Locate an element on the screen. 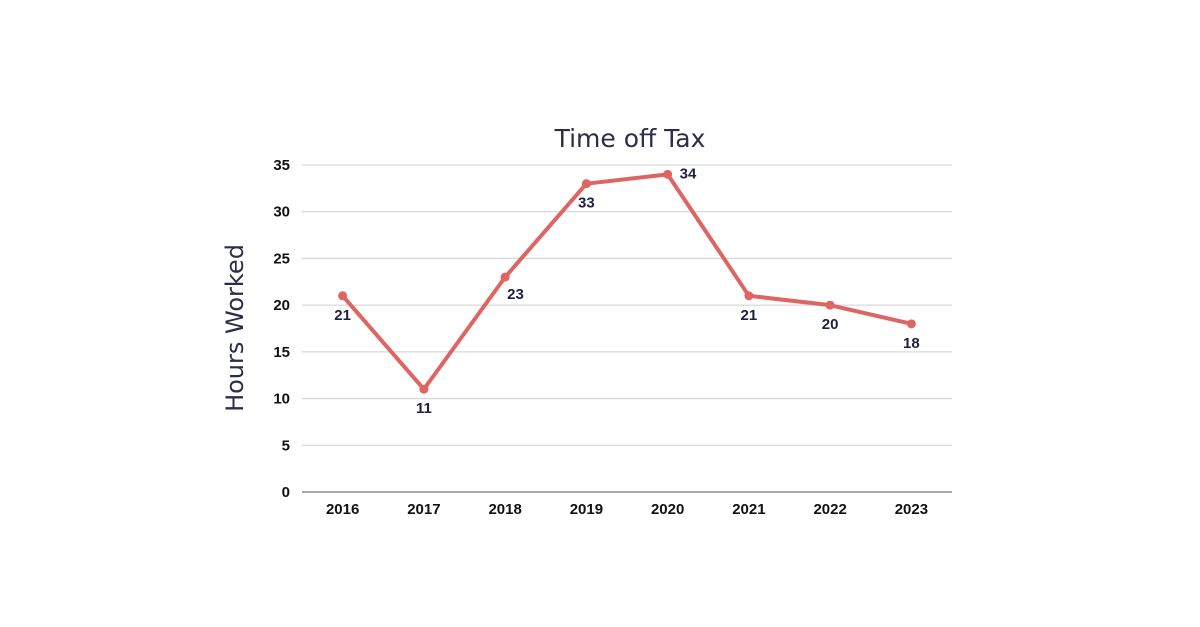 Image resolution: width=1200 pixels, height=627 pixels. x-tick-labels: 2016 2017 2018 2019 2020 2021 2022 2023 is located at coordinates (627, 509).